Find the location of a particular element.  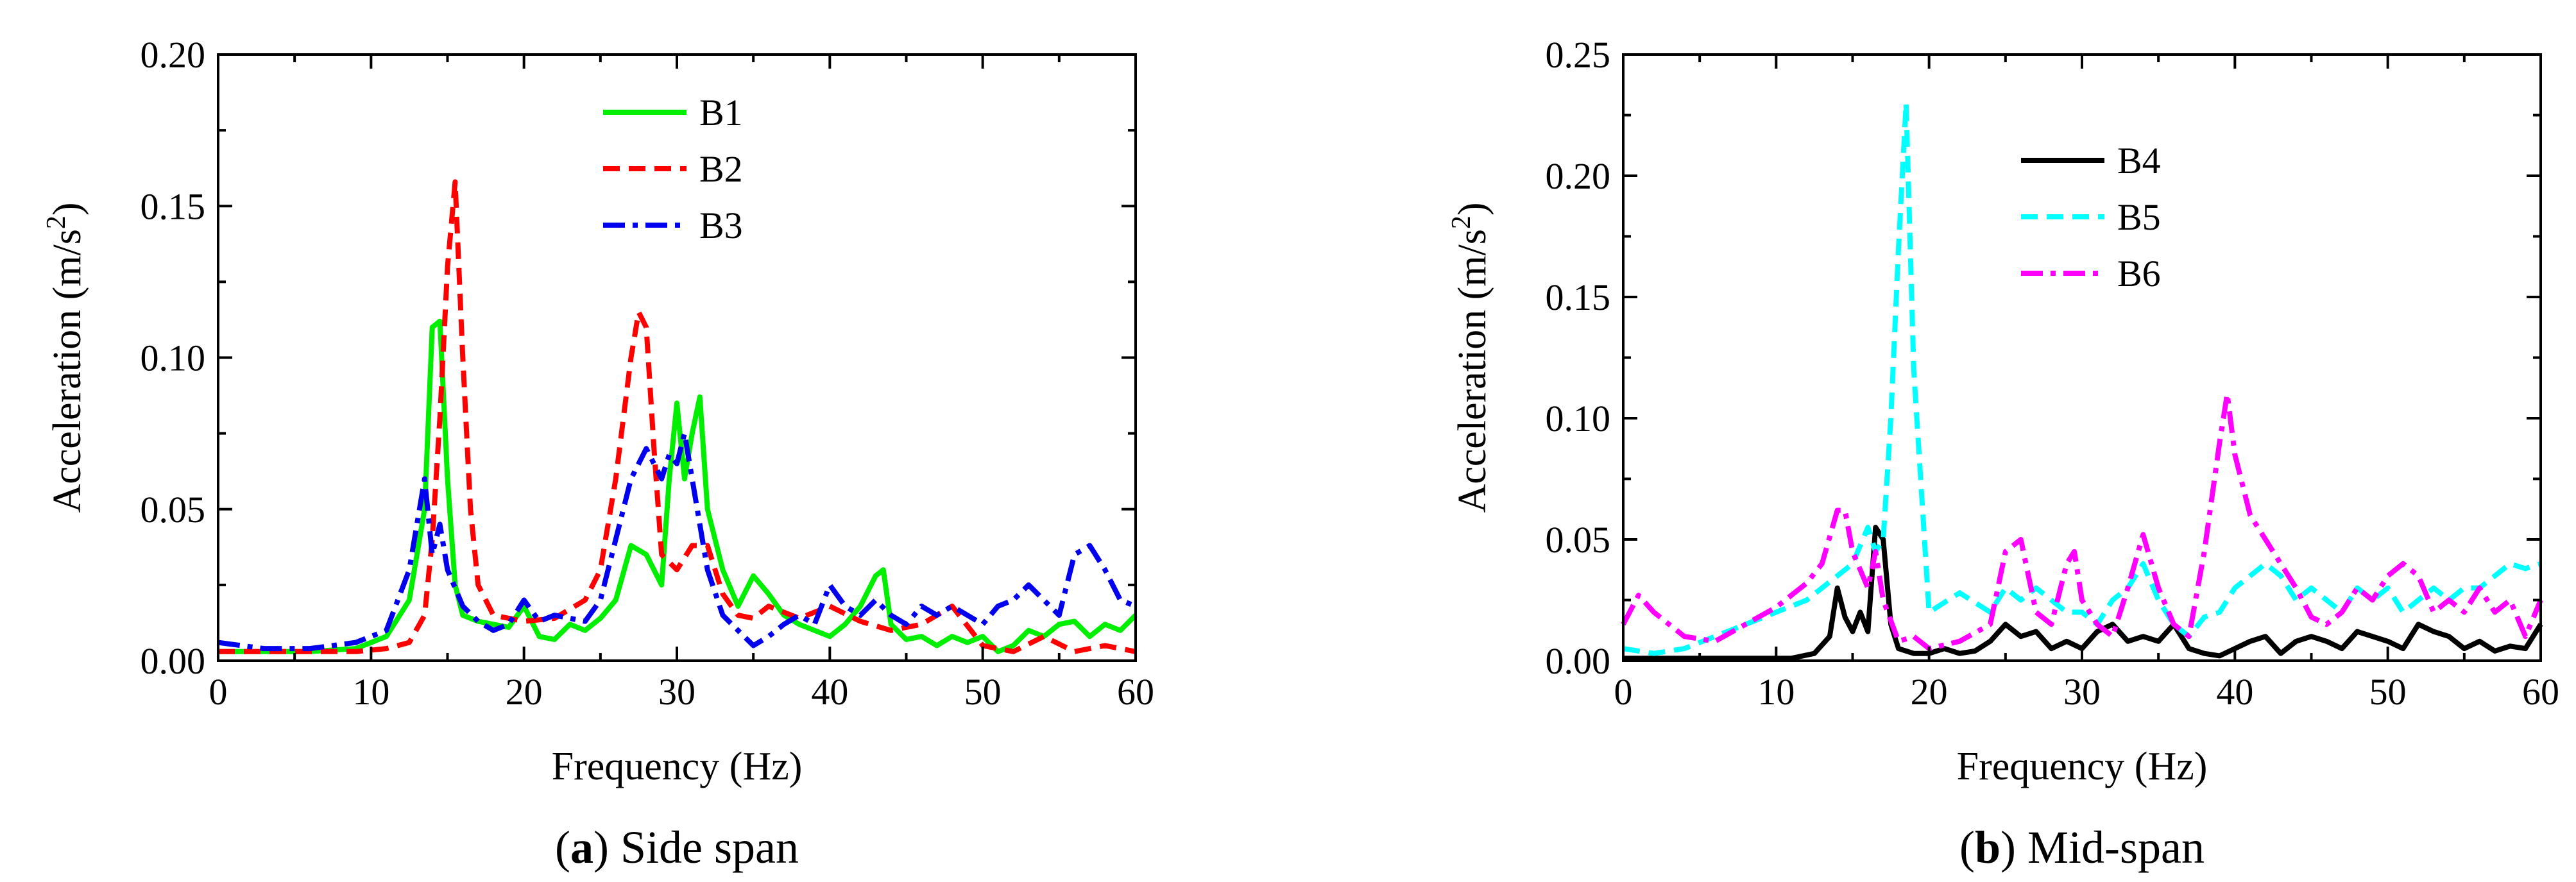

caption-letter: a is located at coordinates (581, 848).